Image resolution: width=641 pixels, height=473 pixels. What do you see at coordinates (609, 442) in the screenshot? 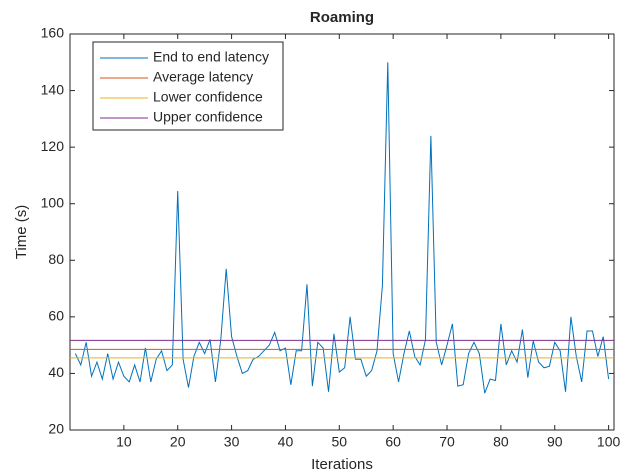
I see `x-tick-label: 100` at bounding box center [609, 442].